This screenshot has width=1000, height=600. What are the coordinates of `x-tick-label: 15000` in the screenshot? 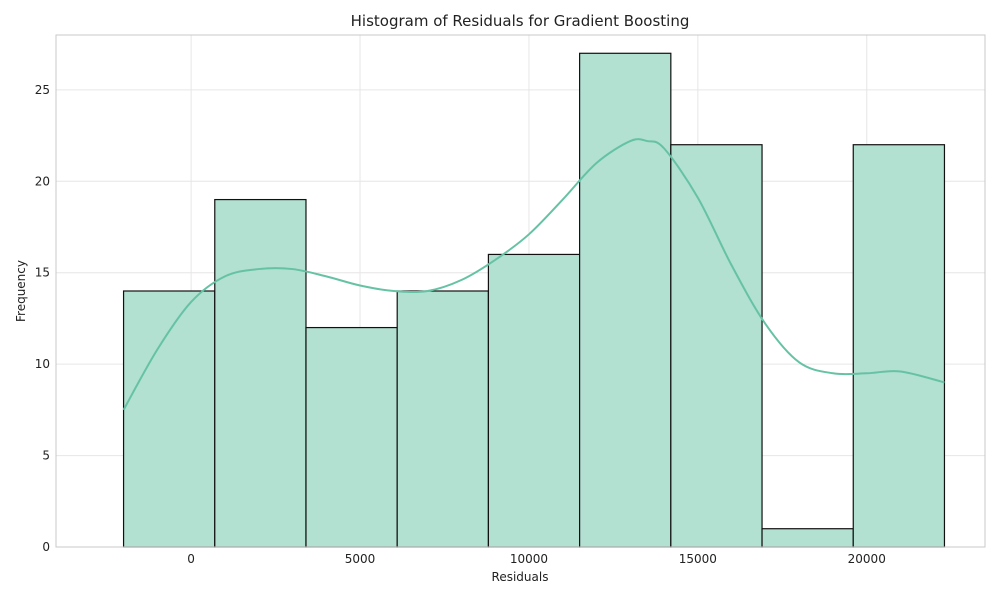 It's located at (698, 559).